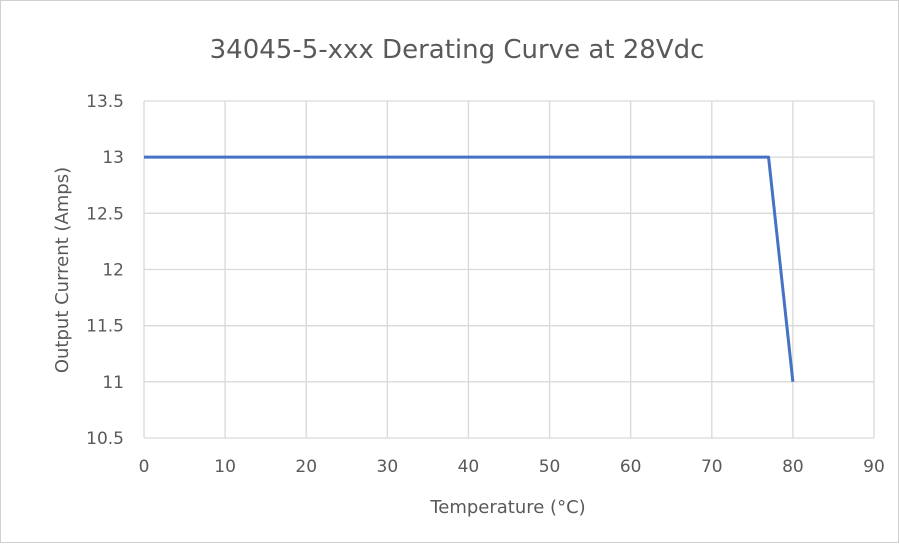 This screenshot has width=899, height=544. I want to click on y-tick-label: 12, so click(113, 271).